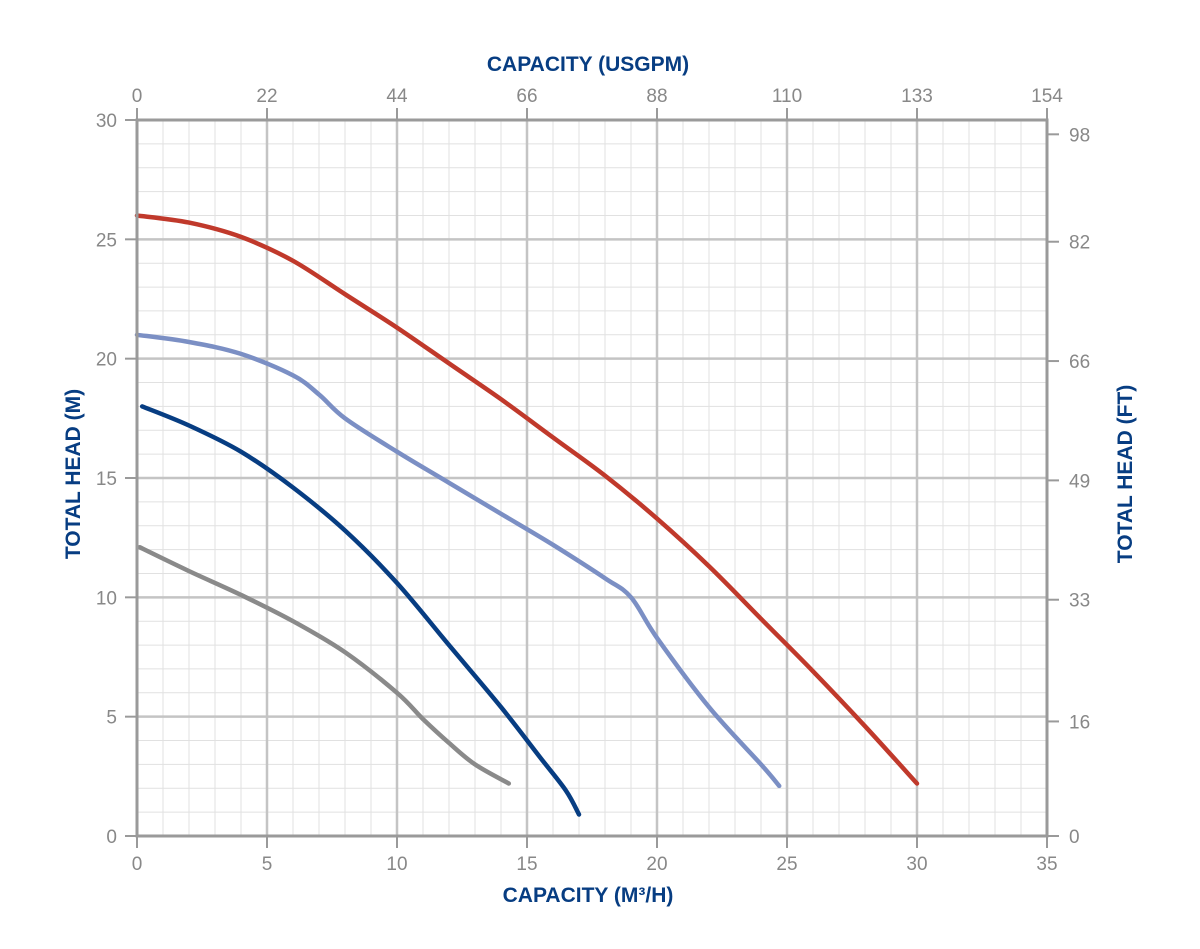 This screenshot has width=1200, height=949. I want to click on x-top-tick-label: 0, so click(137, 96).